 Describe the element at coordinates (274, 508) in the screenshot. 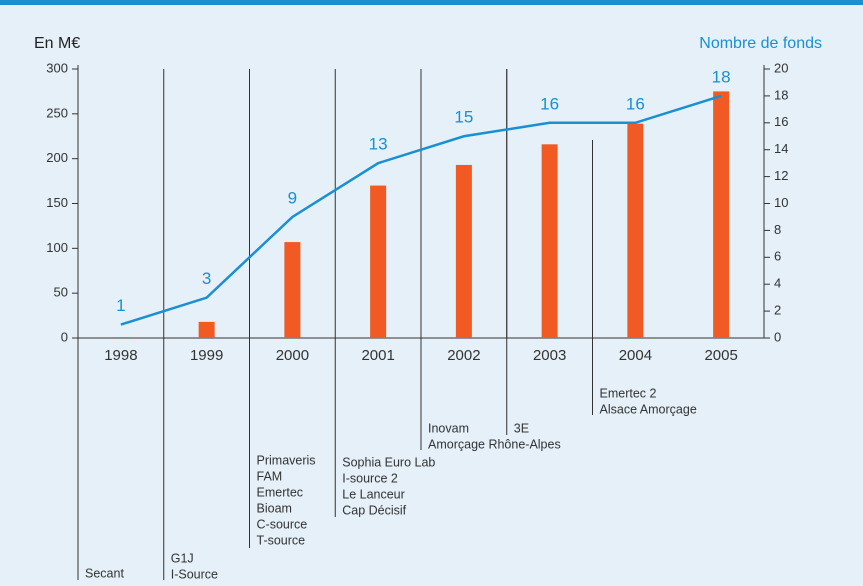

I see `annotation: Bioam` at that location.